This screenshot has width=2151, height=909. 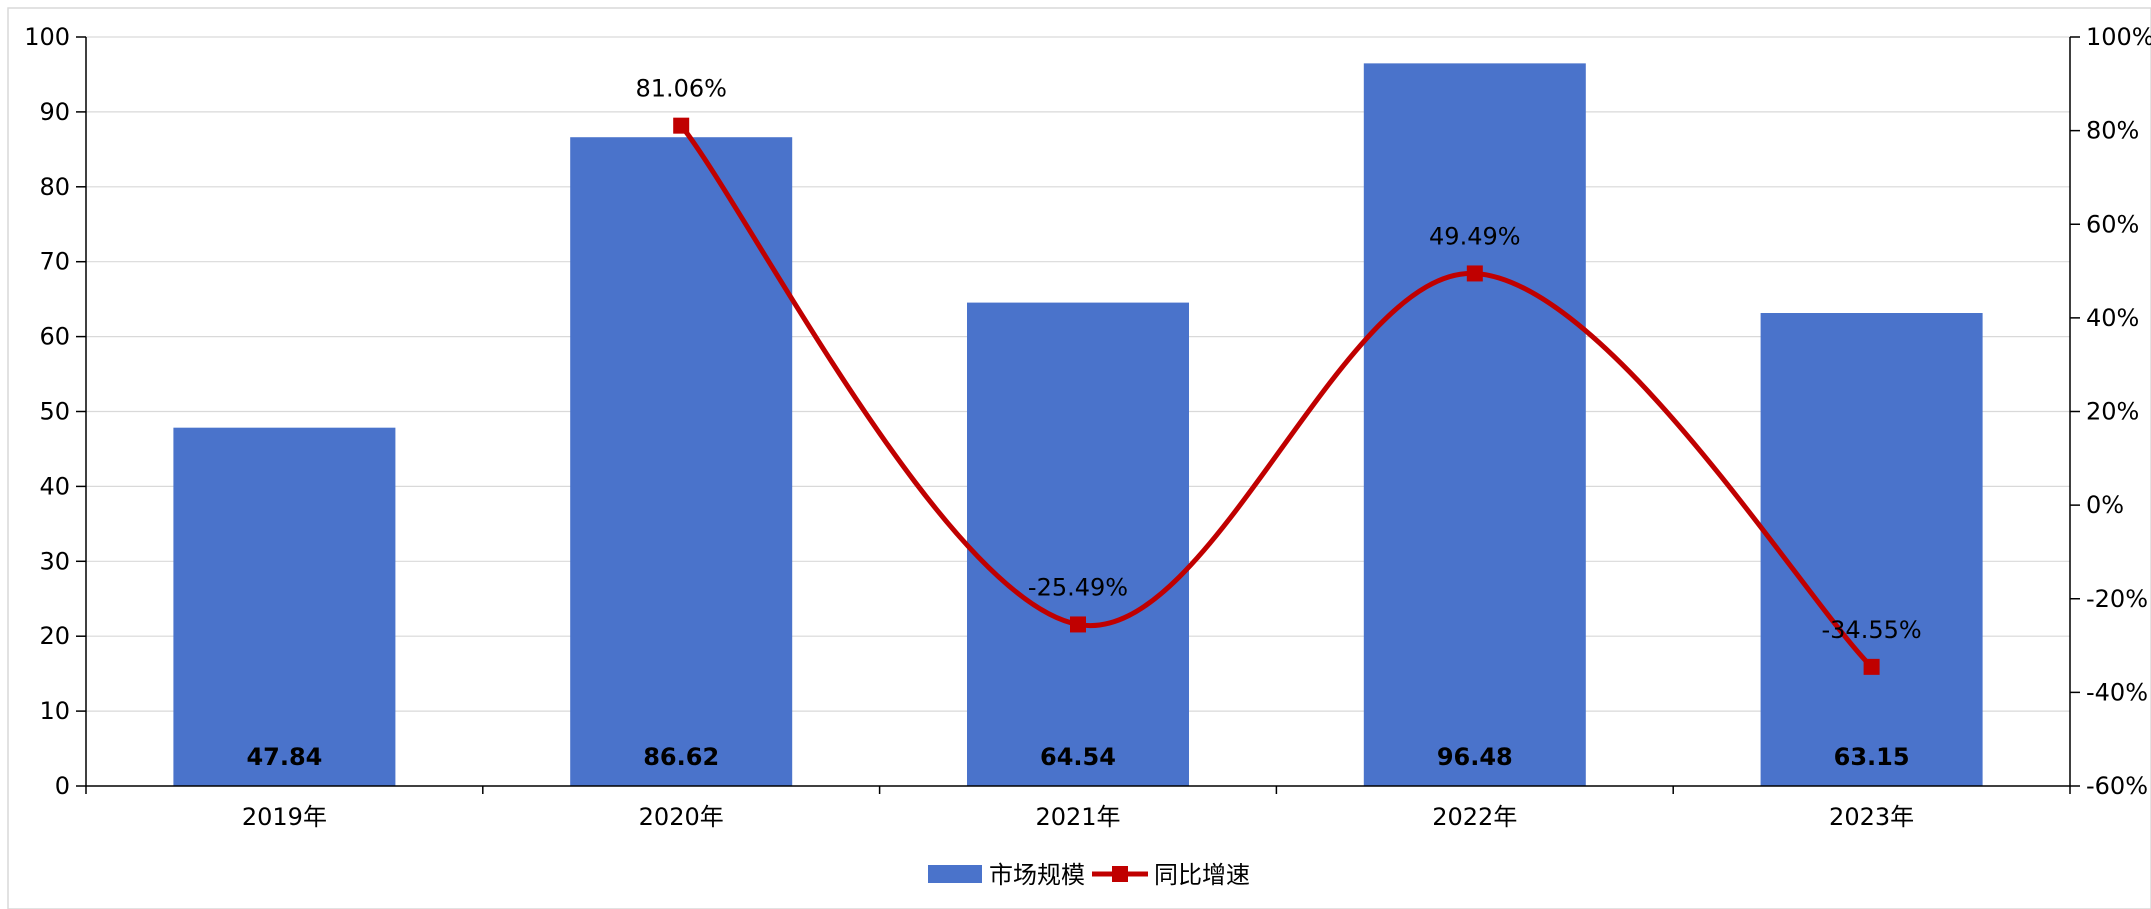 I want to click on bar-value-label: 64.54, so click(x=1078, y=757).